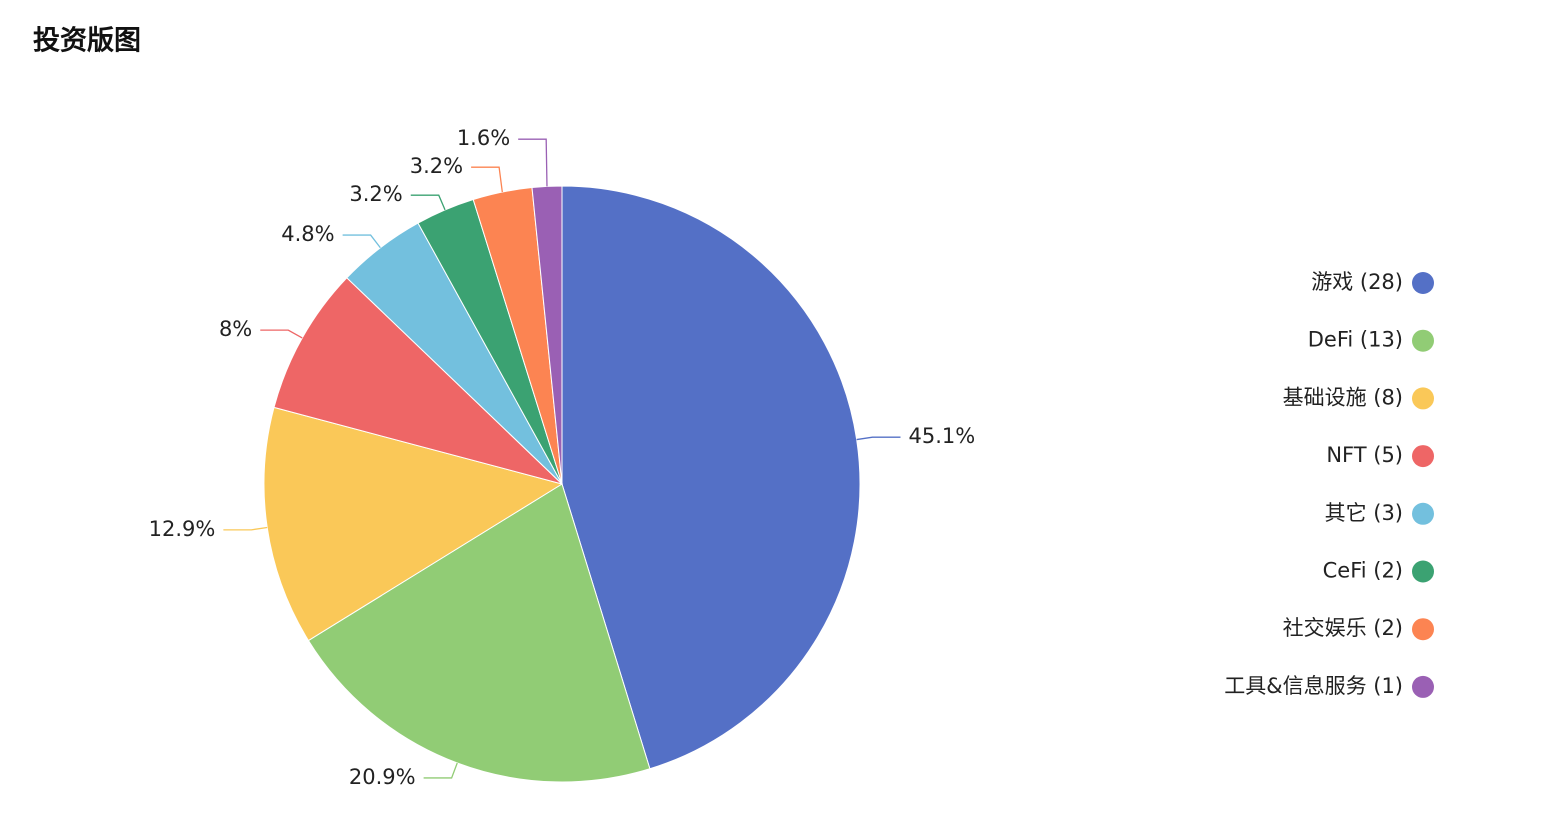  Describe the element at coordinates (1355, 340) in the screenshot. I see `legend-label: DeFi (13)` at that location.